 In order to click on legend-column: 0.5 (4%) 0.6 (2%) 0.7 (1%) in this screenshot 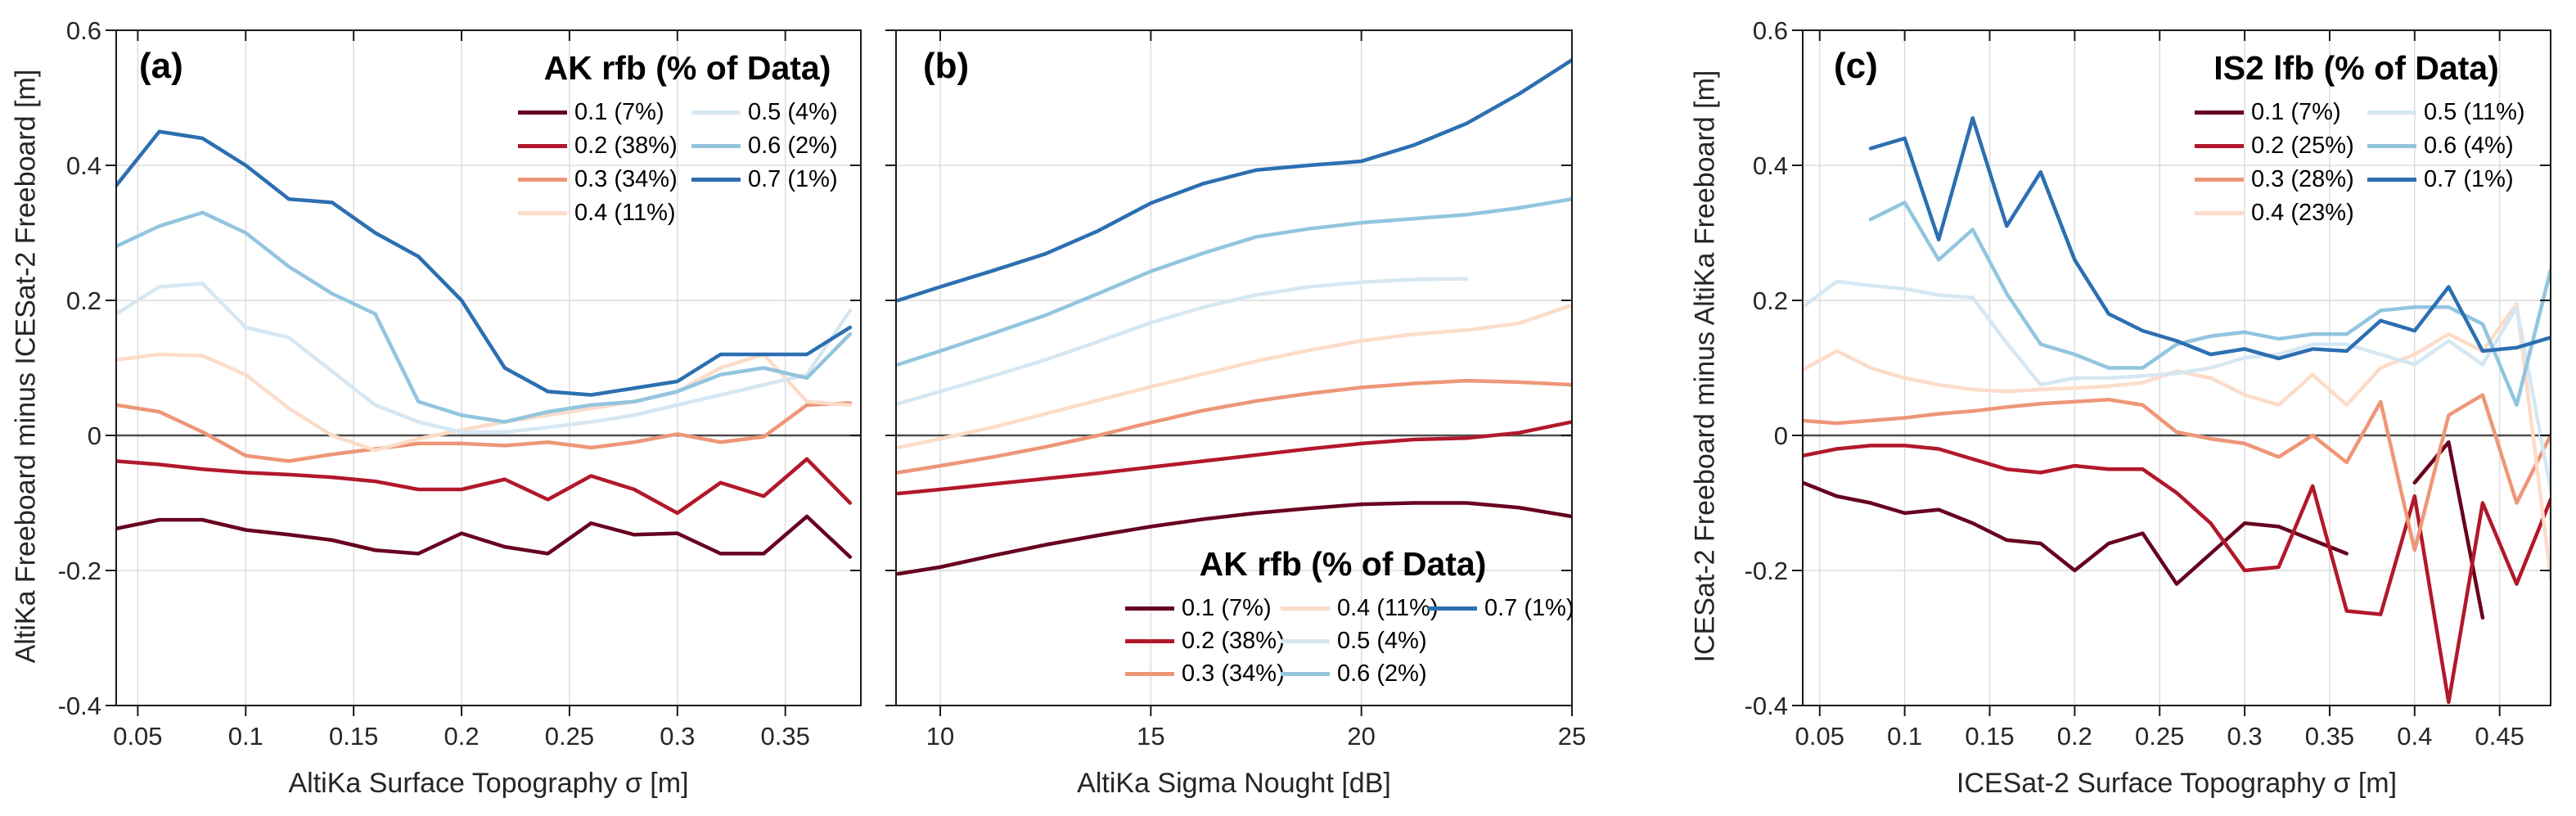, I will do `click(773, 146)`.